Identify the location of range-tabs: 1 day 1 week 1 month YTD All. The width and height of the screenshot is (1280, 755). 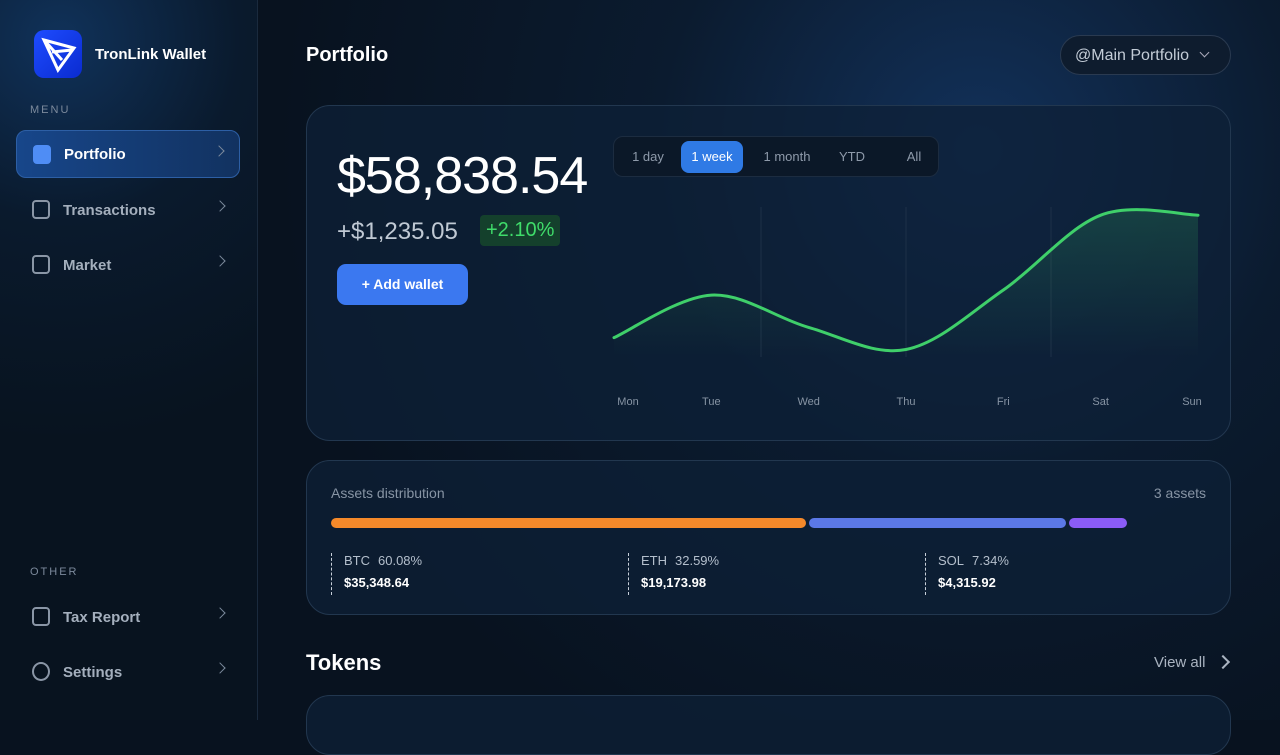
(776, 156).